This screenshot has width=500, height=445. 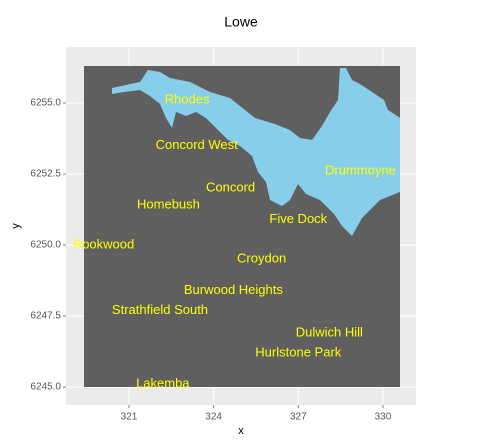 I want to click on place-label: Homebush, so click(x=168, y=204).